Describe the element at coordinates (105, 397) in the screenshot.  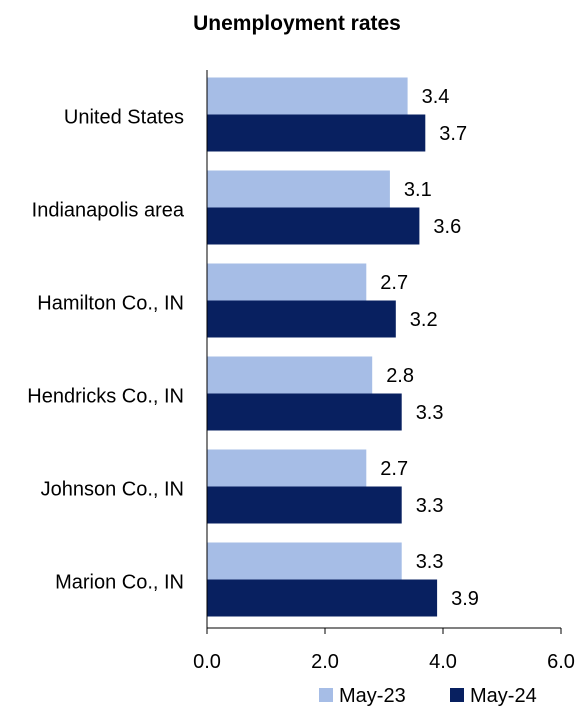
I see `category-label: Hendricks Co., IN` at that location.